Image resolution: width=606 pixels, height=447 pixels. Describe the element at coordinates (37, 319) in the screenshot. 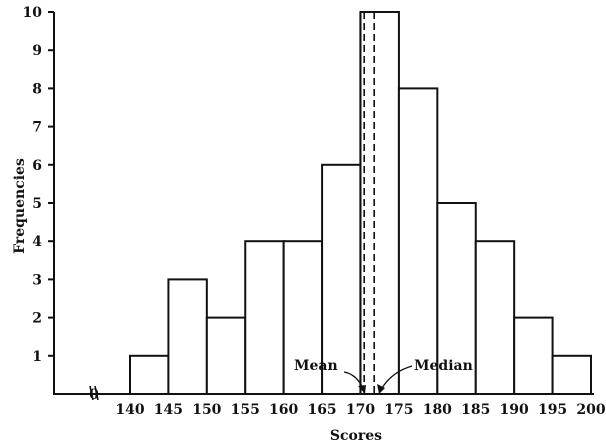

I see `y-tick-label-2: 2` at that location.